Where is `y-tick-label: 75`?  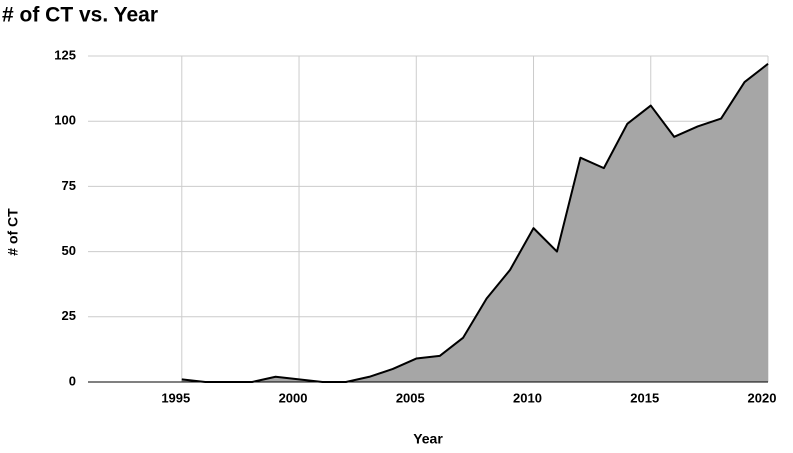 y-tick-label: 75 is located at coordinates (69, 185).